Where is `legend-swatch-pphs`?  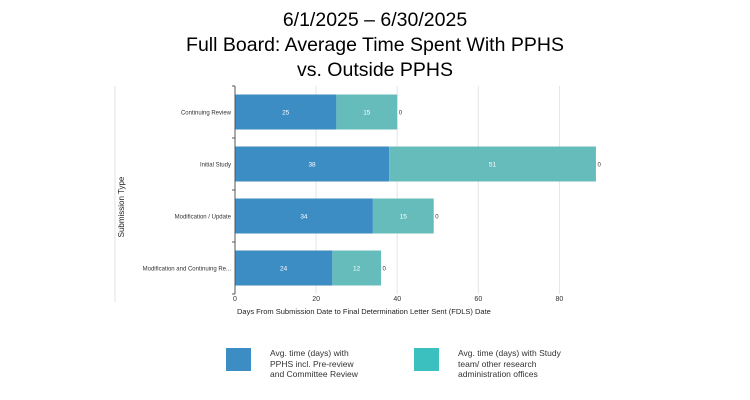
legend-swatch-pphs is located at coordinates (238, 359).